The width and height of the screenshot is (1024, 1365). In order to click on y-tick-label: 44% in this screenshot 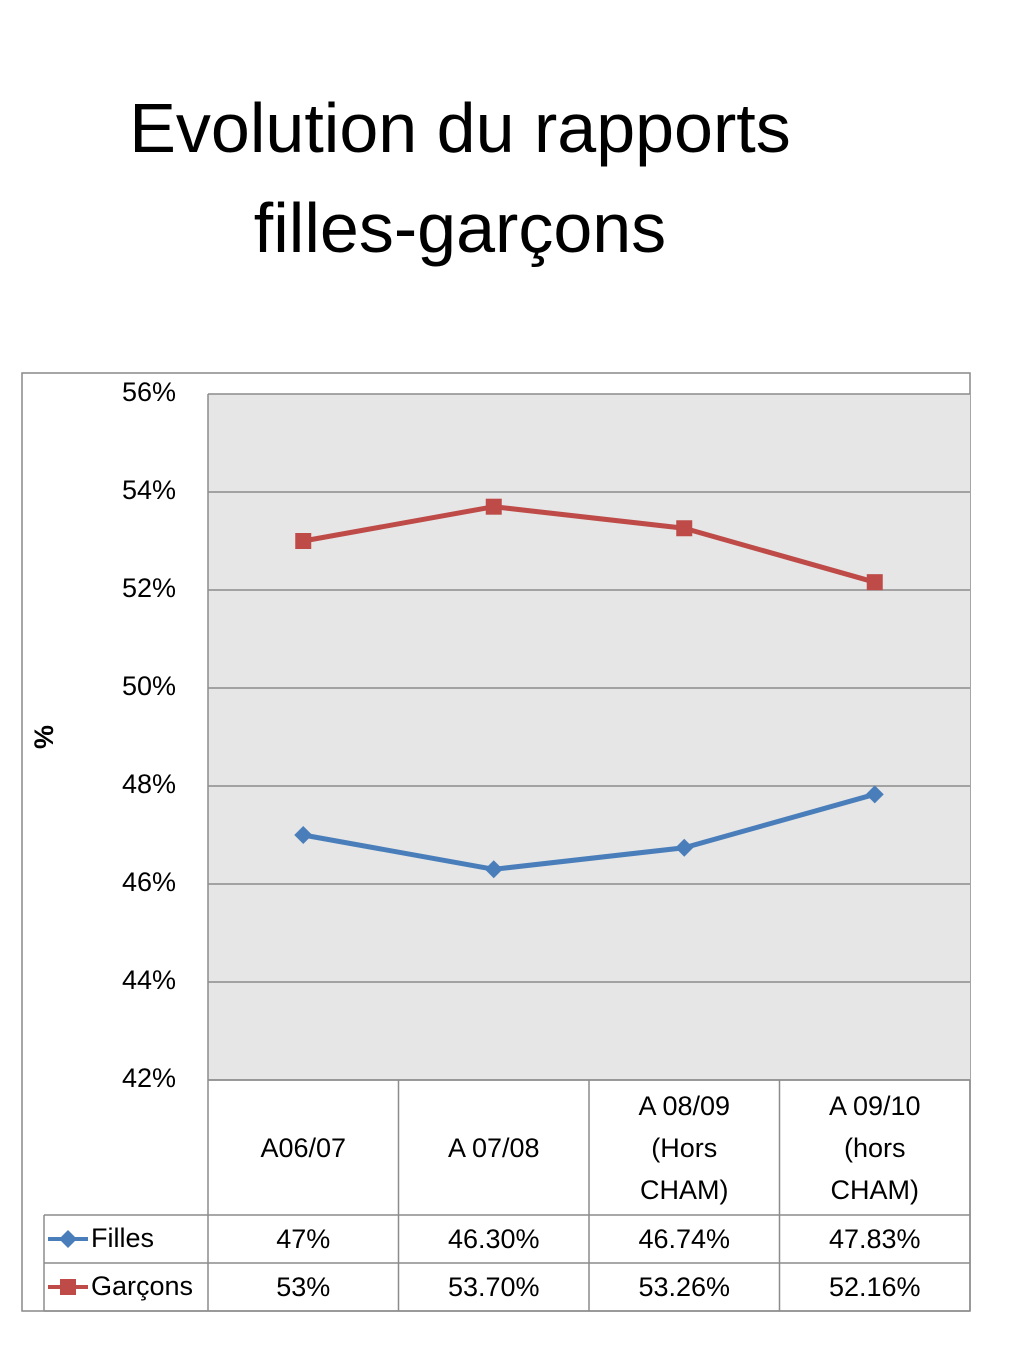, I will do `click(149, 980)`.